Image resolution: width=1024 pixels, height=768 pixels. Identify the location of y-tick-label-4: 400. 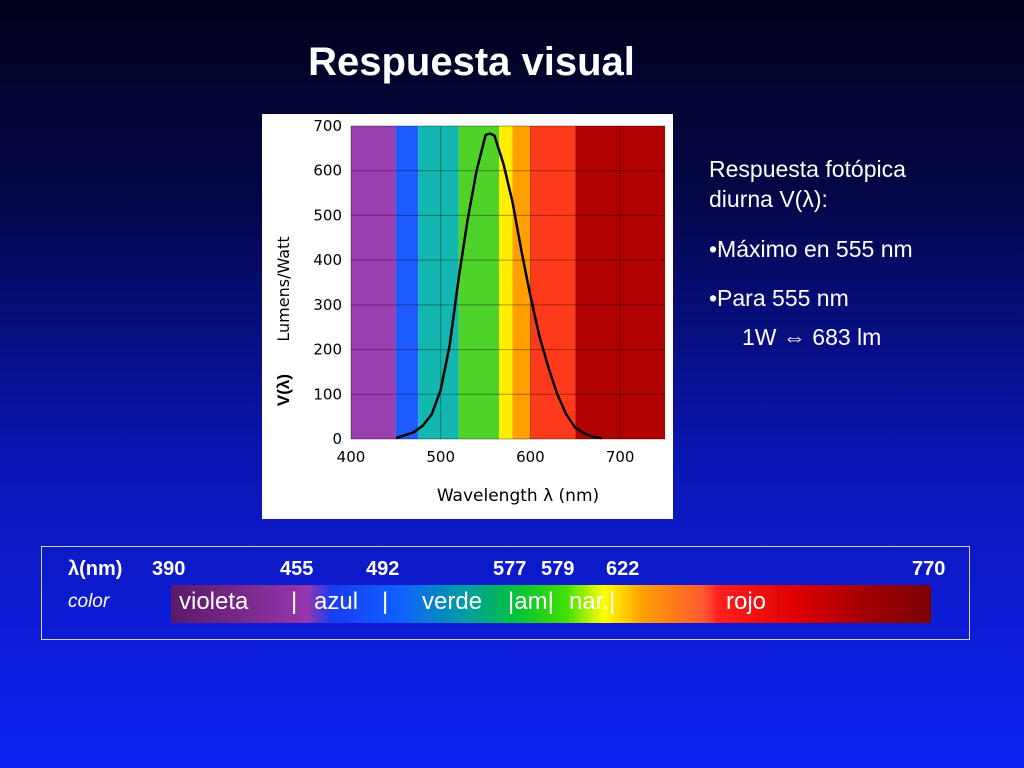
(327, 260).